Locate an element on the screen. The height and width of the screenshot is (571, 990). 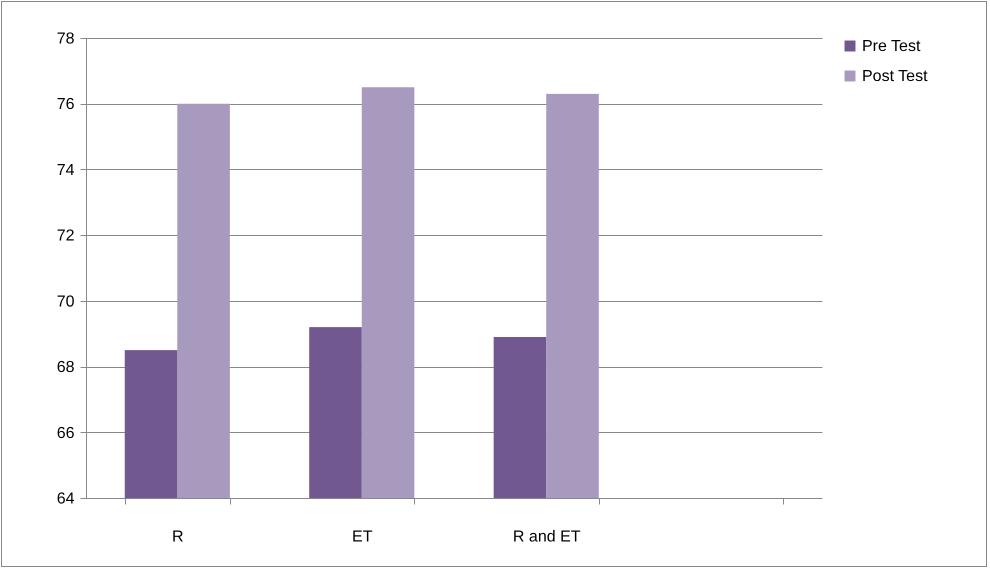
x-tick-label: ET is located at coordinates (362, 537).